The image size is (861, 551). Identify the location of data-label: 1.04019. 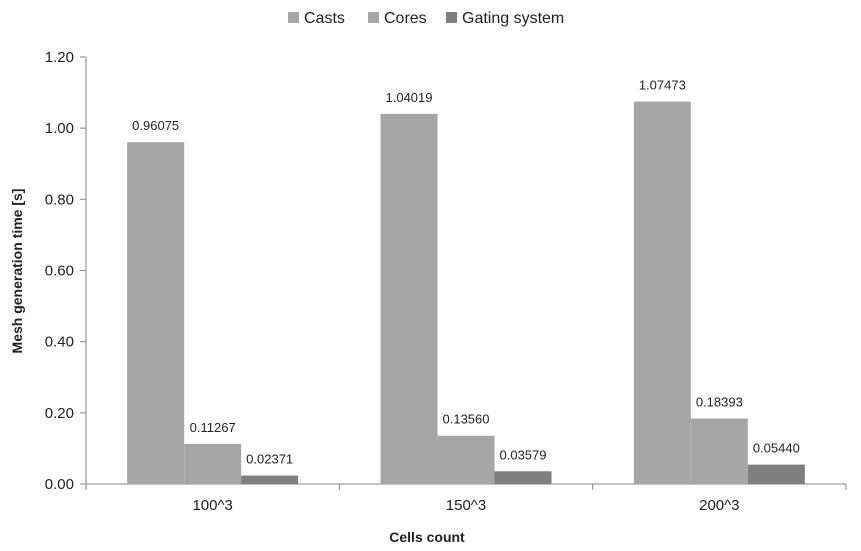
(409, 97).